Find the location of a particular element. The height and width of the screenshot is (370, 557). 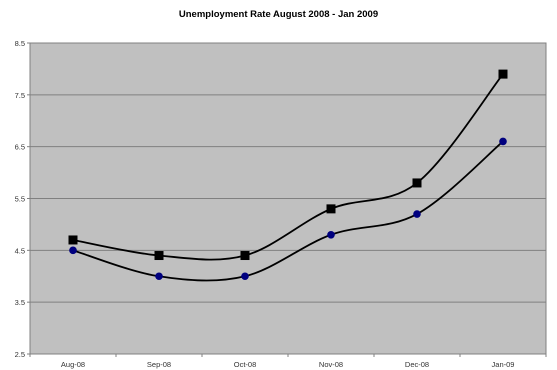

y-tick-label: 4.5 is located at coordinates (20, 250).